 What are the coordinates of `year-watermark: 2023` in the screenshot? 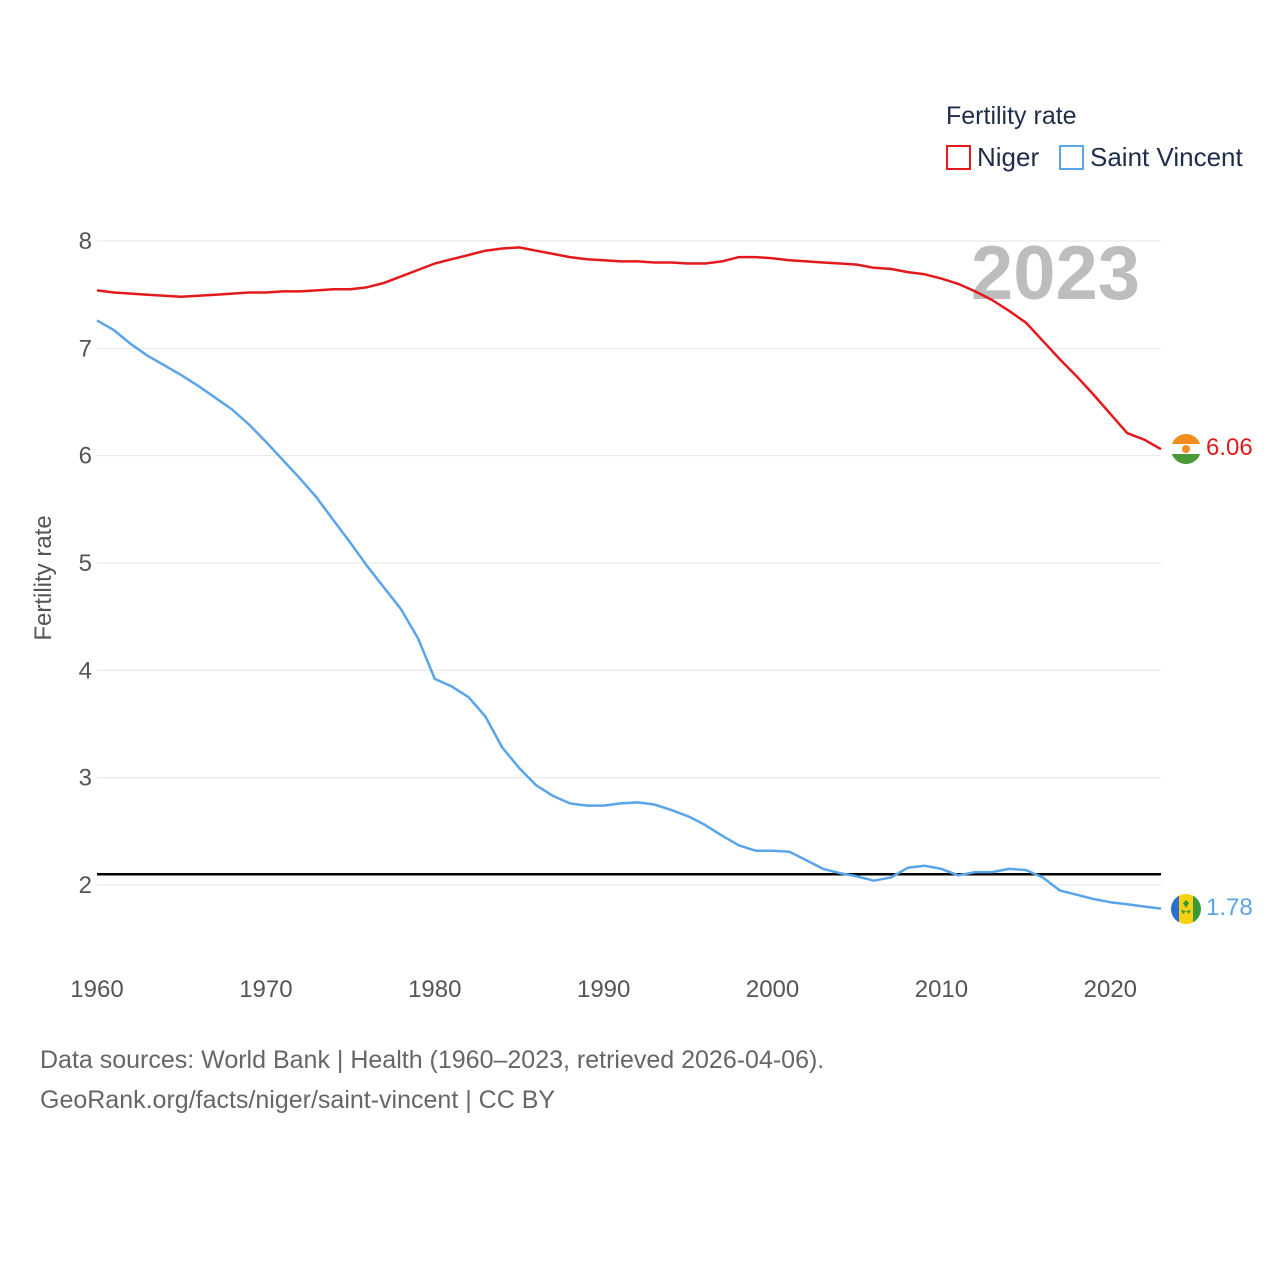 It's located at (1055, 273).